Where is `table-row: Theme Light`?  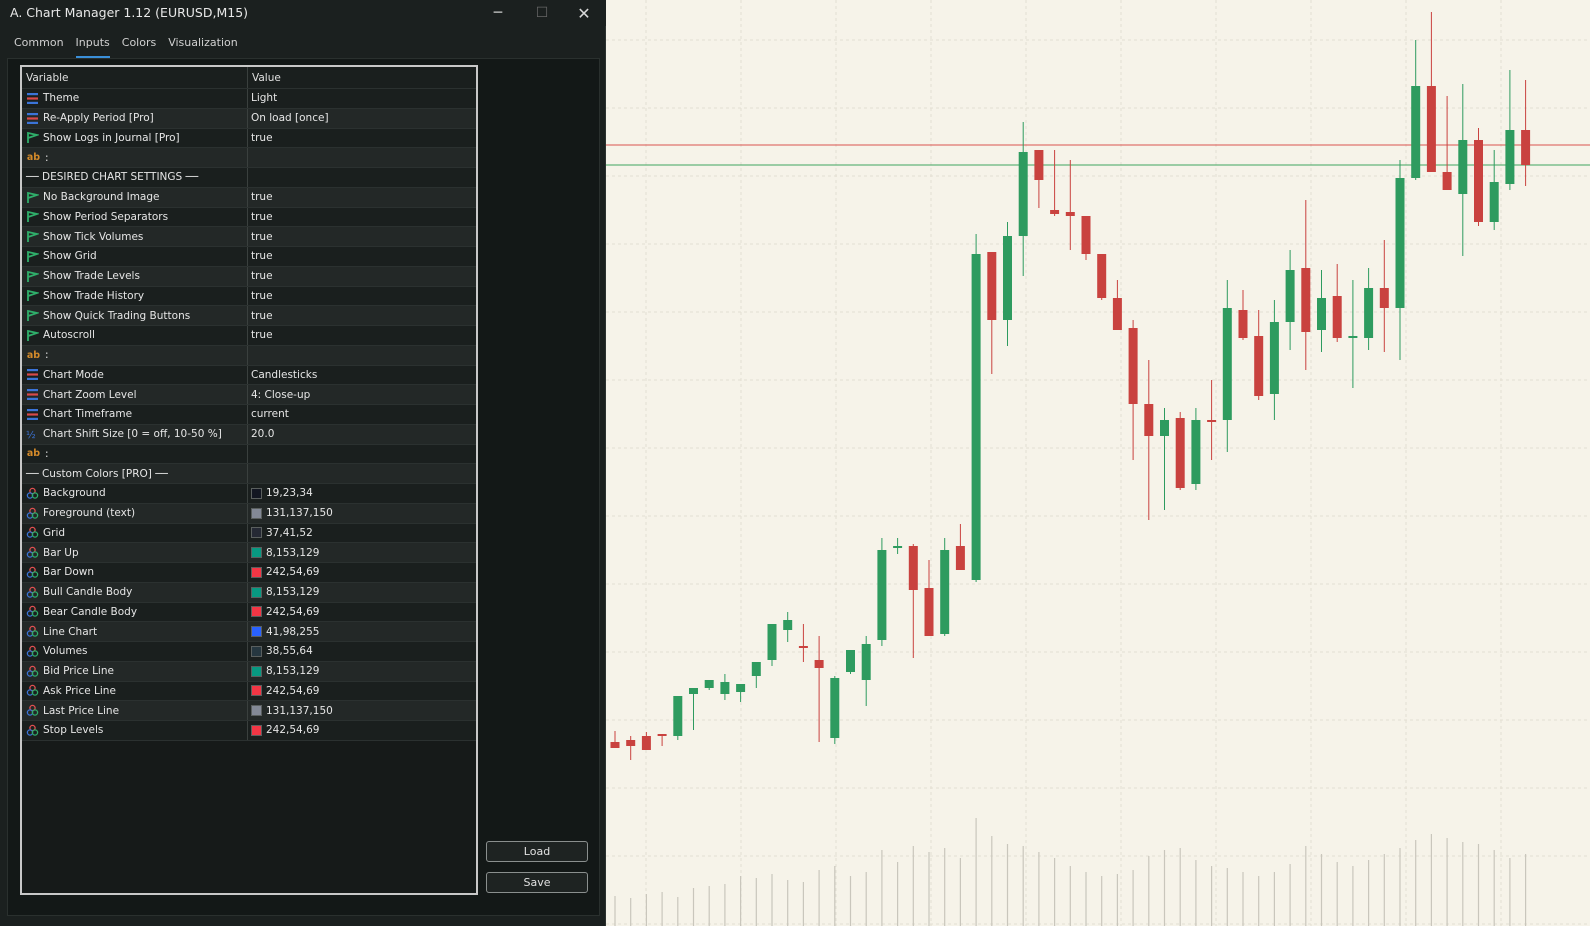
table-row: Theme Light is located at coordinates (249, 99).